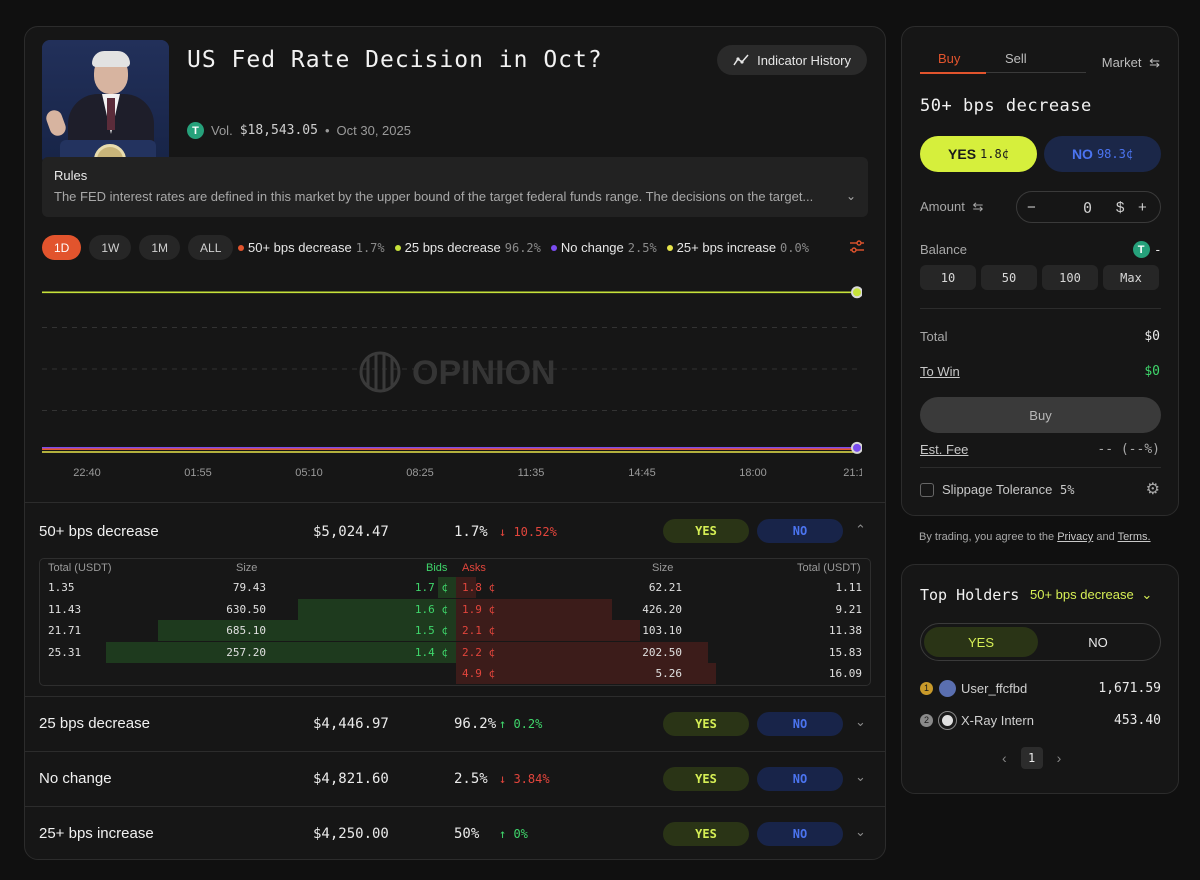 This screenshot has height=880, width=1200. Describe the element at coordinates (1152, 336) in the screenshot. I see `total-value: $0` at that location.